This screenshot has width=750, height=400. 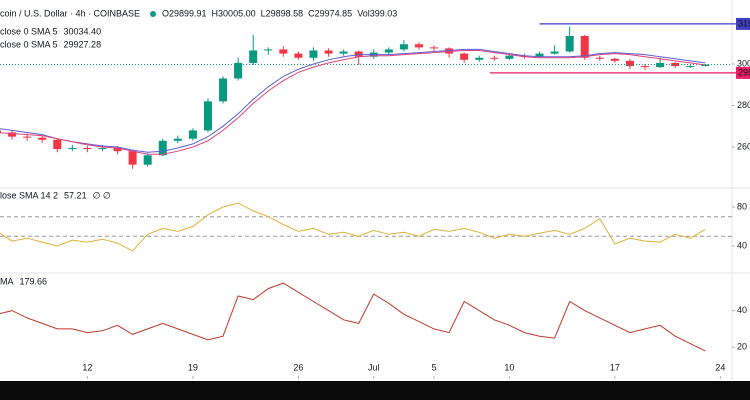 I want to click on legend-value: 57.21, so click(x=75, y=195).